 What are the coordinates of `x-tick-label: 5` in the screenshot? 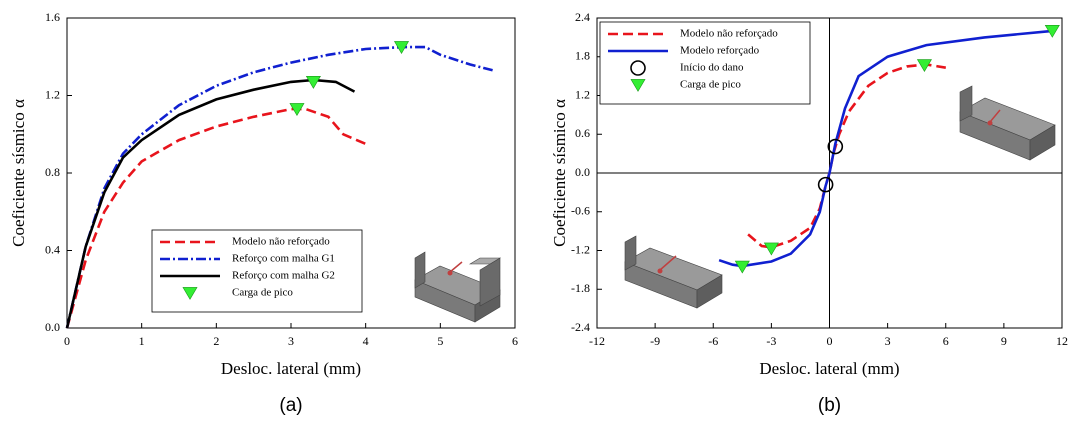 It's located at (440, 341).